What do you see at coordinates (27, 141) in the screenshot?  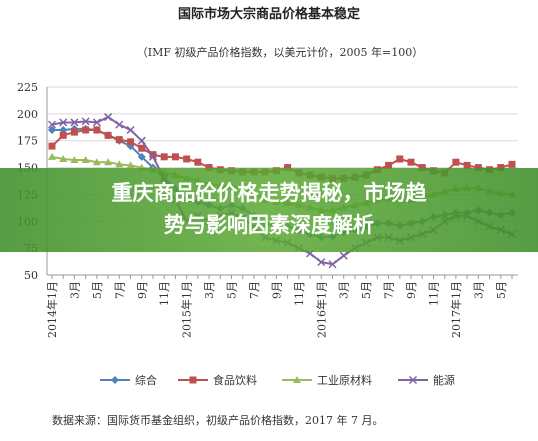 I see `y-tick-label: 175` at bounding box center [27, 141].